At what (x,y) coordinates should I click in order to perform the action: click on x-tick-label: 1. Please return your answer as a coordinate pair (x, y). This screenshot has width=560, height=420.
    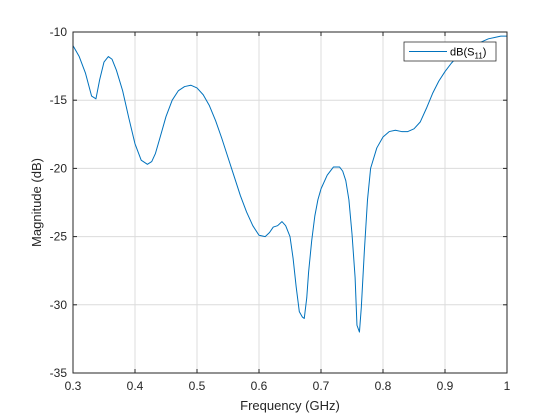
    Looking at the image, I should click on (507, 386).